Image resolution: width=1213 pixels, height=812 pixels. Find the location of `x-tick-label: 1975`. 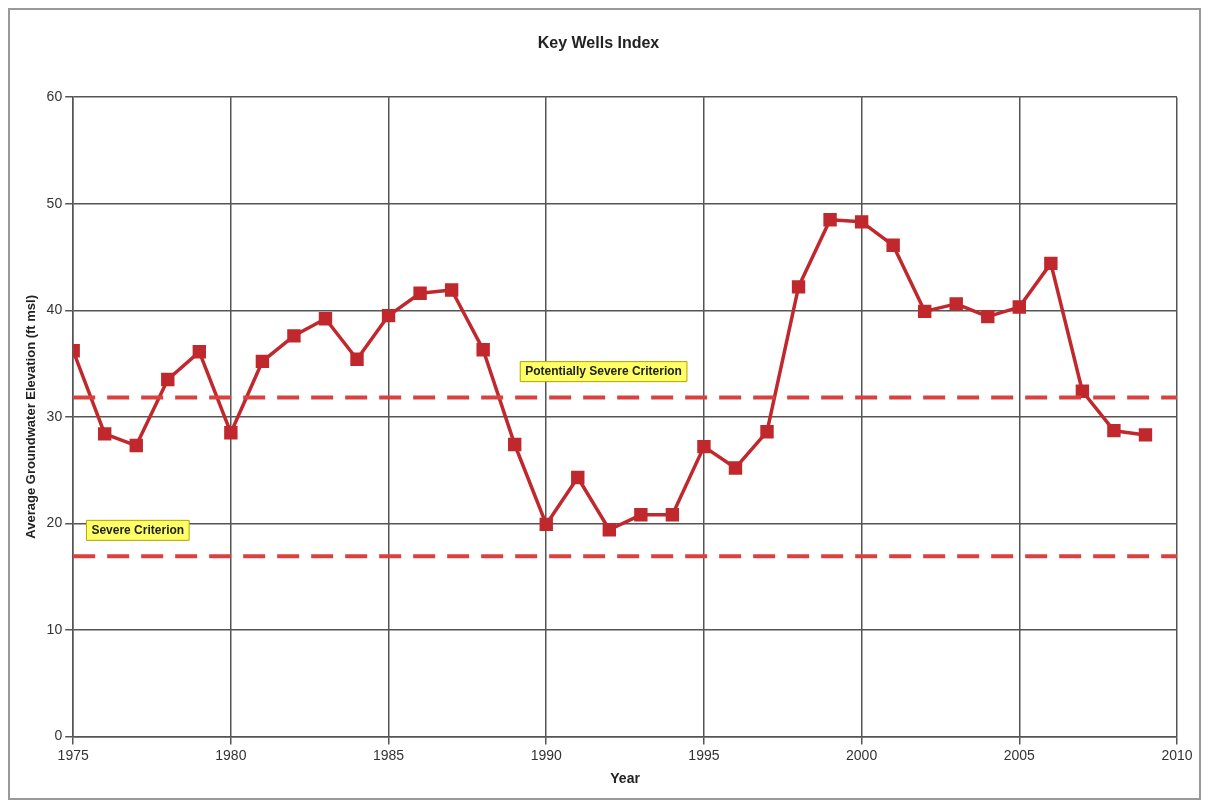

x-tick-label: 1975 is located at coordinates (73, 754).